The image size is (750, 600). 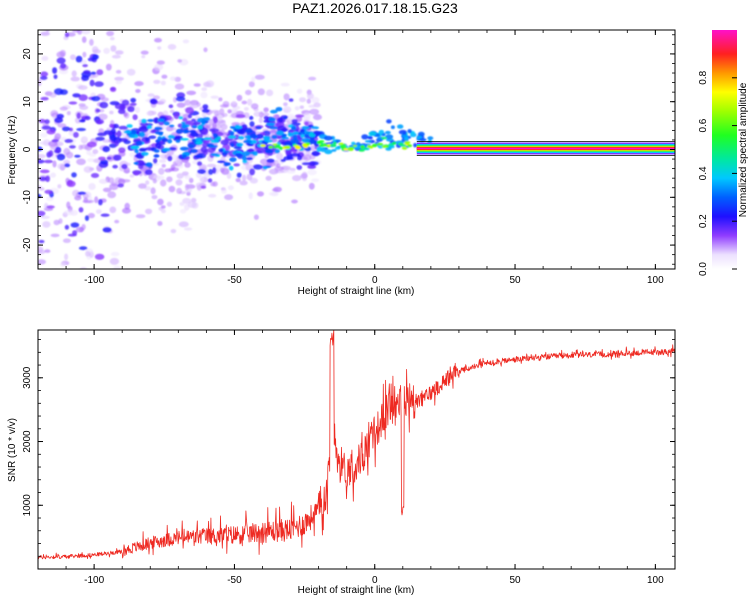 What do you see at coordinates (234, 580) in the screenshot?
I see `x-tick-label: -50` at bounding box center [234, 580].